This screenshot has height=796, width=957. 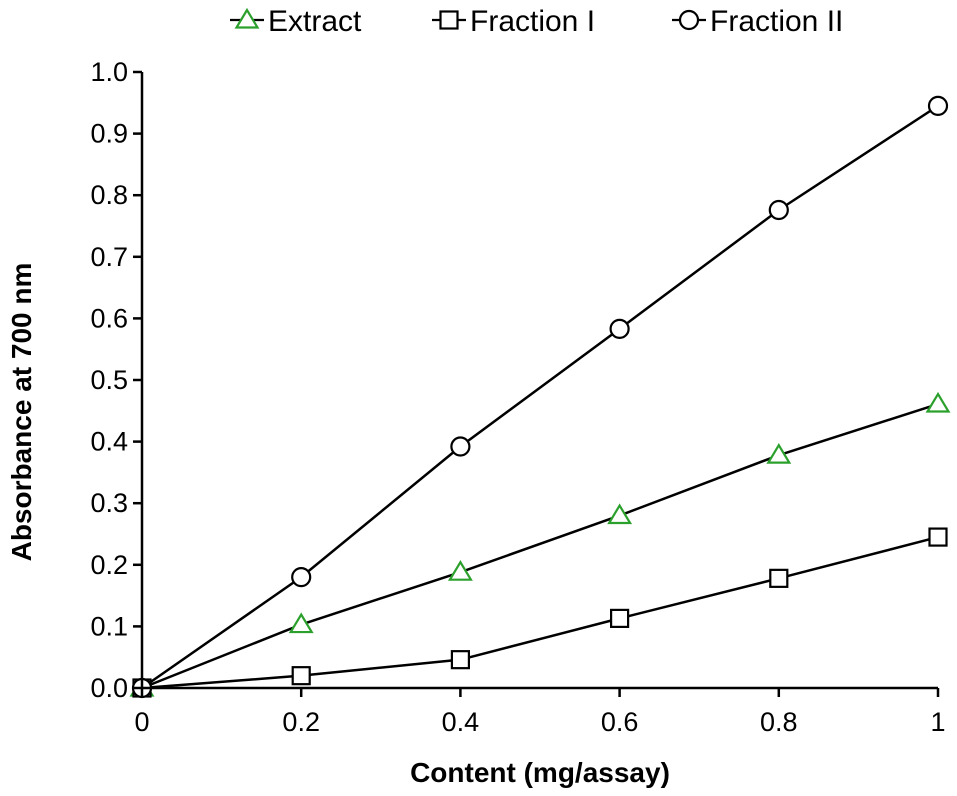 I want to click on x-tick-label: 0.8, so click(x=779, y=722).